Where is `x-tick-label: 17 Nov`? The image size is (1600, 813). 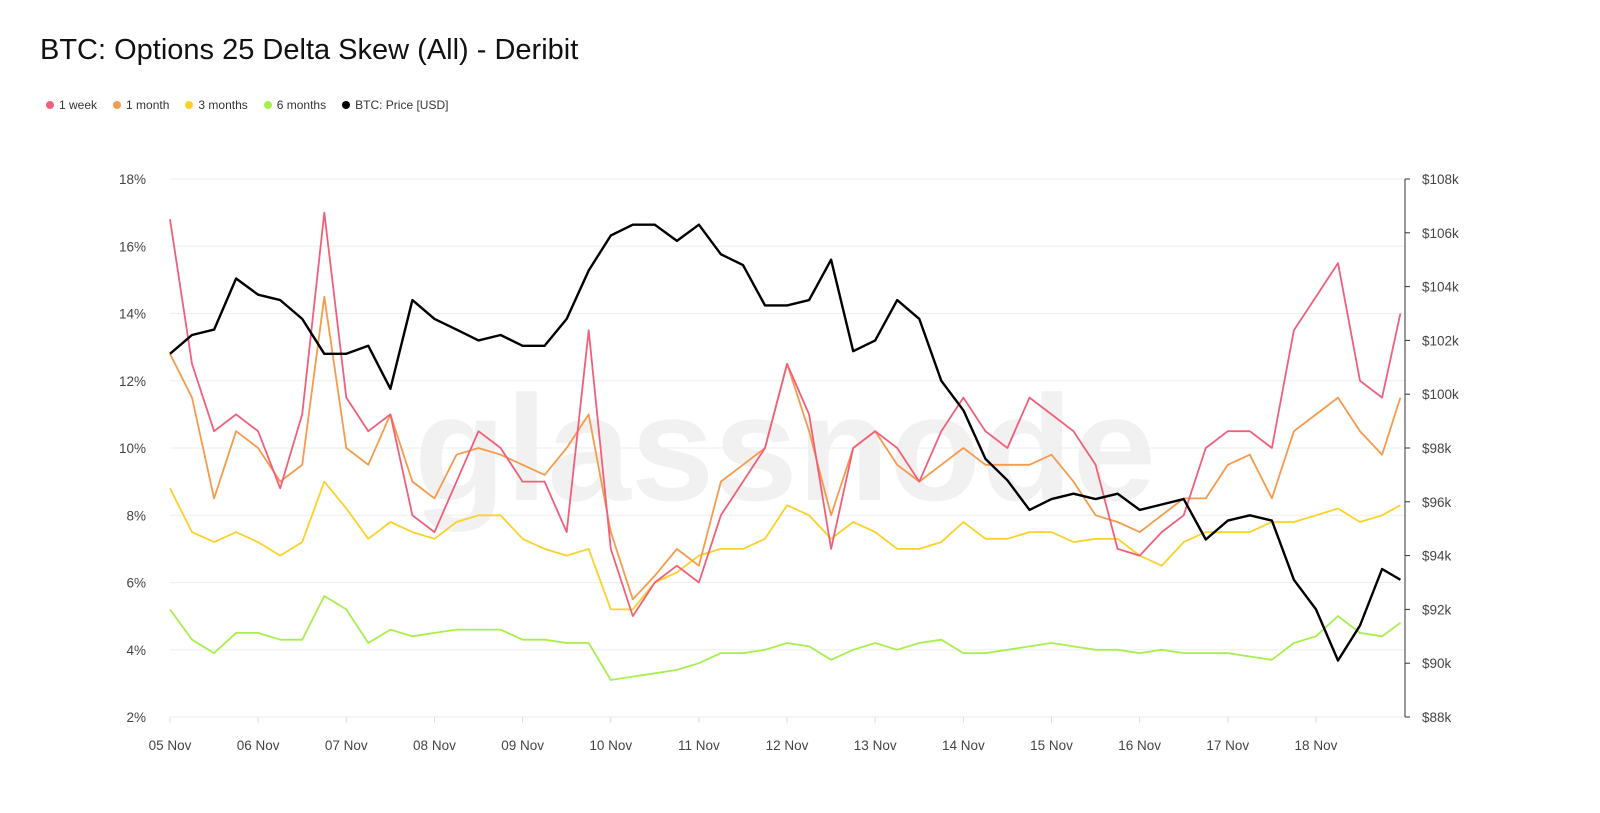 x-tick-label: 17 Nov is located at coordinates (1227, 745).